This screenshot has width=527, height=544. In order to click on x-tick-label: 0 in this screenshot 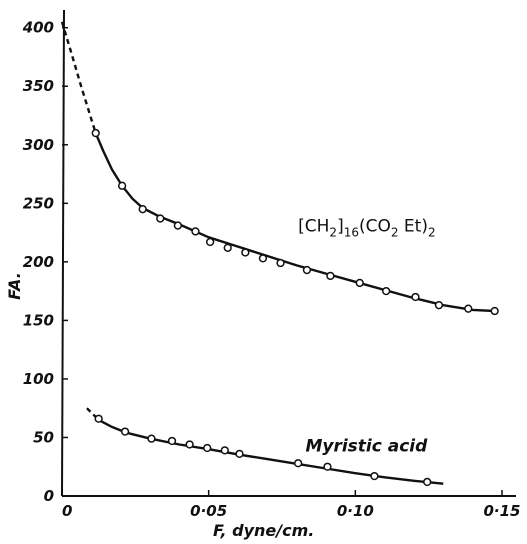, I will do `click(67, 511)`.